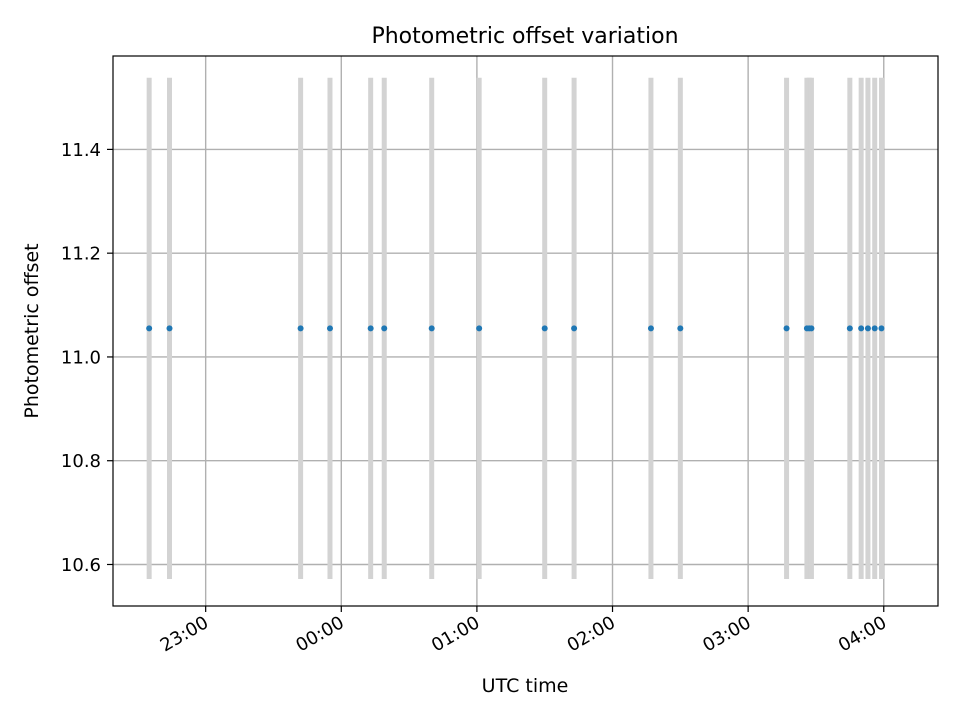 This screenshot has height=720, width=960. I want to click on y-tick-label: 10.8, so click(81, 461).